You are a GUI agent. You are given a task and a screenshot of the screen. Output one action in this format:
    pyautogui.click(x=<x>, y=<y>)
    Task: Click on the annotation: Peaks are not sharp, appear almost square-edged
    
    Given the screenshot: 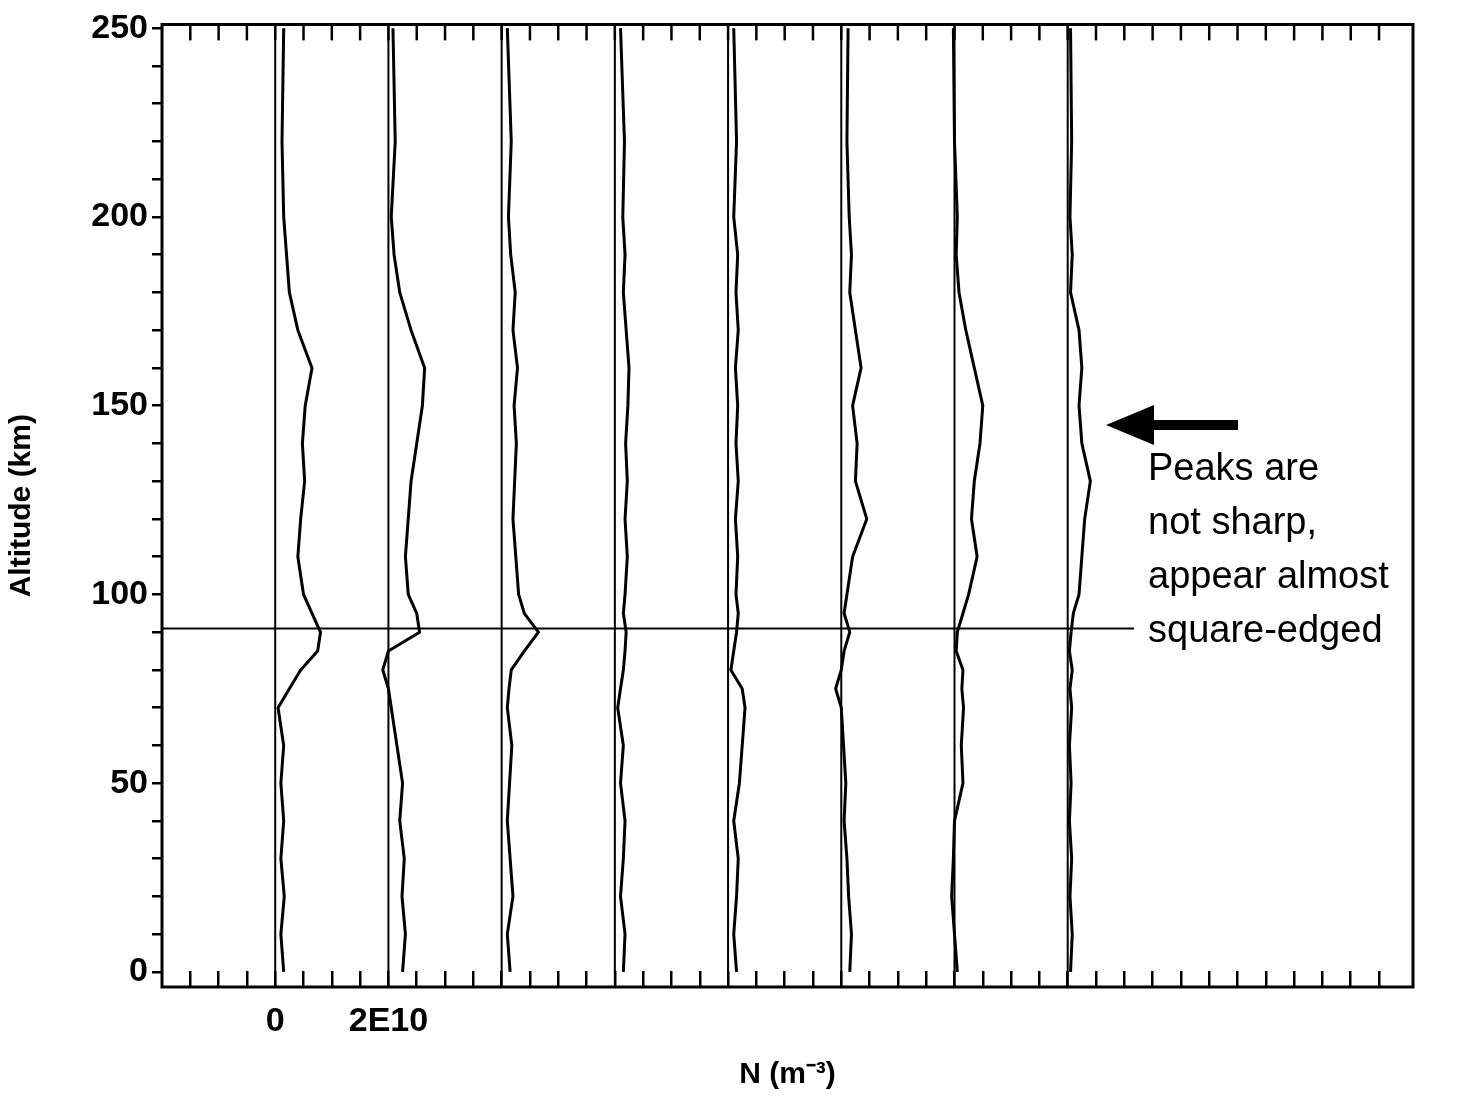 What is the action you would take?
    pyautogui.click(x=1268, y=548)
    